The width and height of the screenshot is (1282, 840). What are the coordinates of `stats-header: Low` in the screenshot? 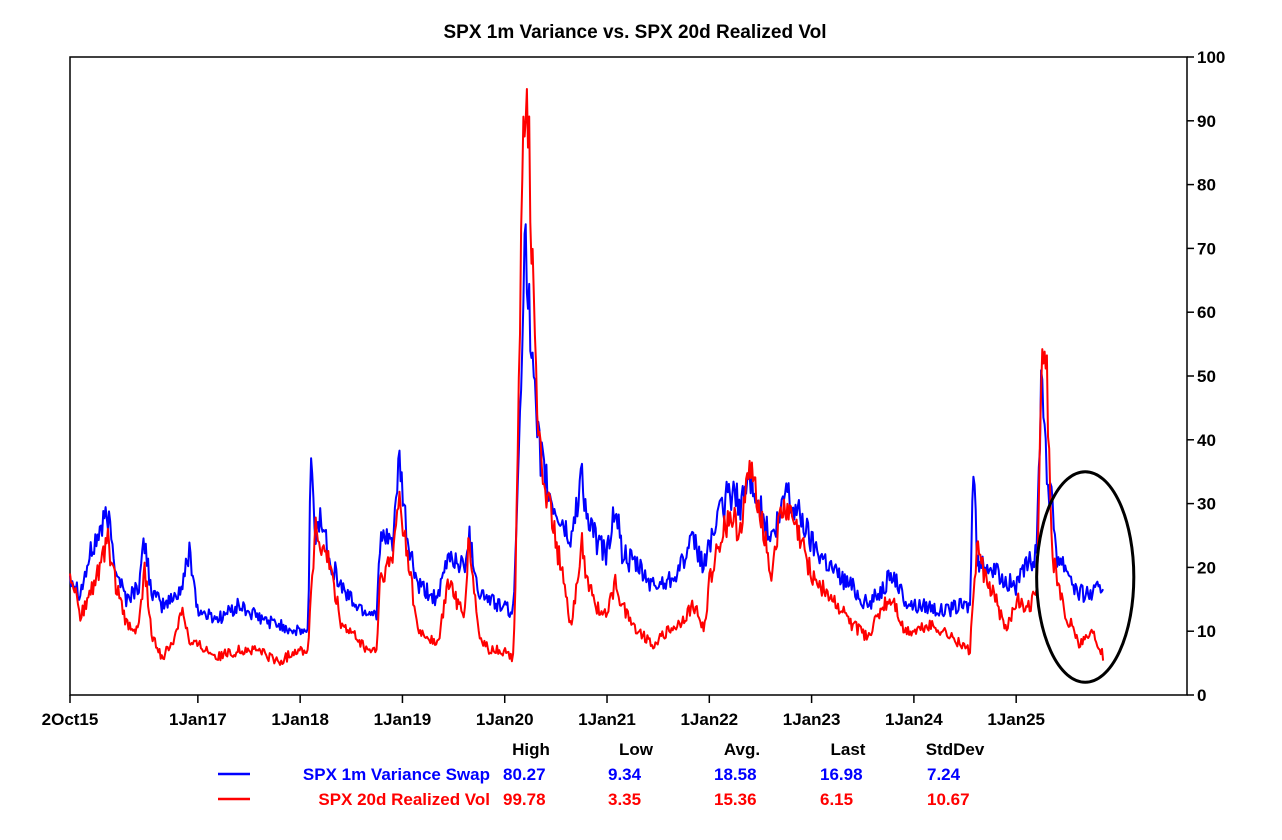 It's located at (636, 749).